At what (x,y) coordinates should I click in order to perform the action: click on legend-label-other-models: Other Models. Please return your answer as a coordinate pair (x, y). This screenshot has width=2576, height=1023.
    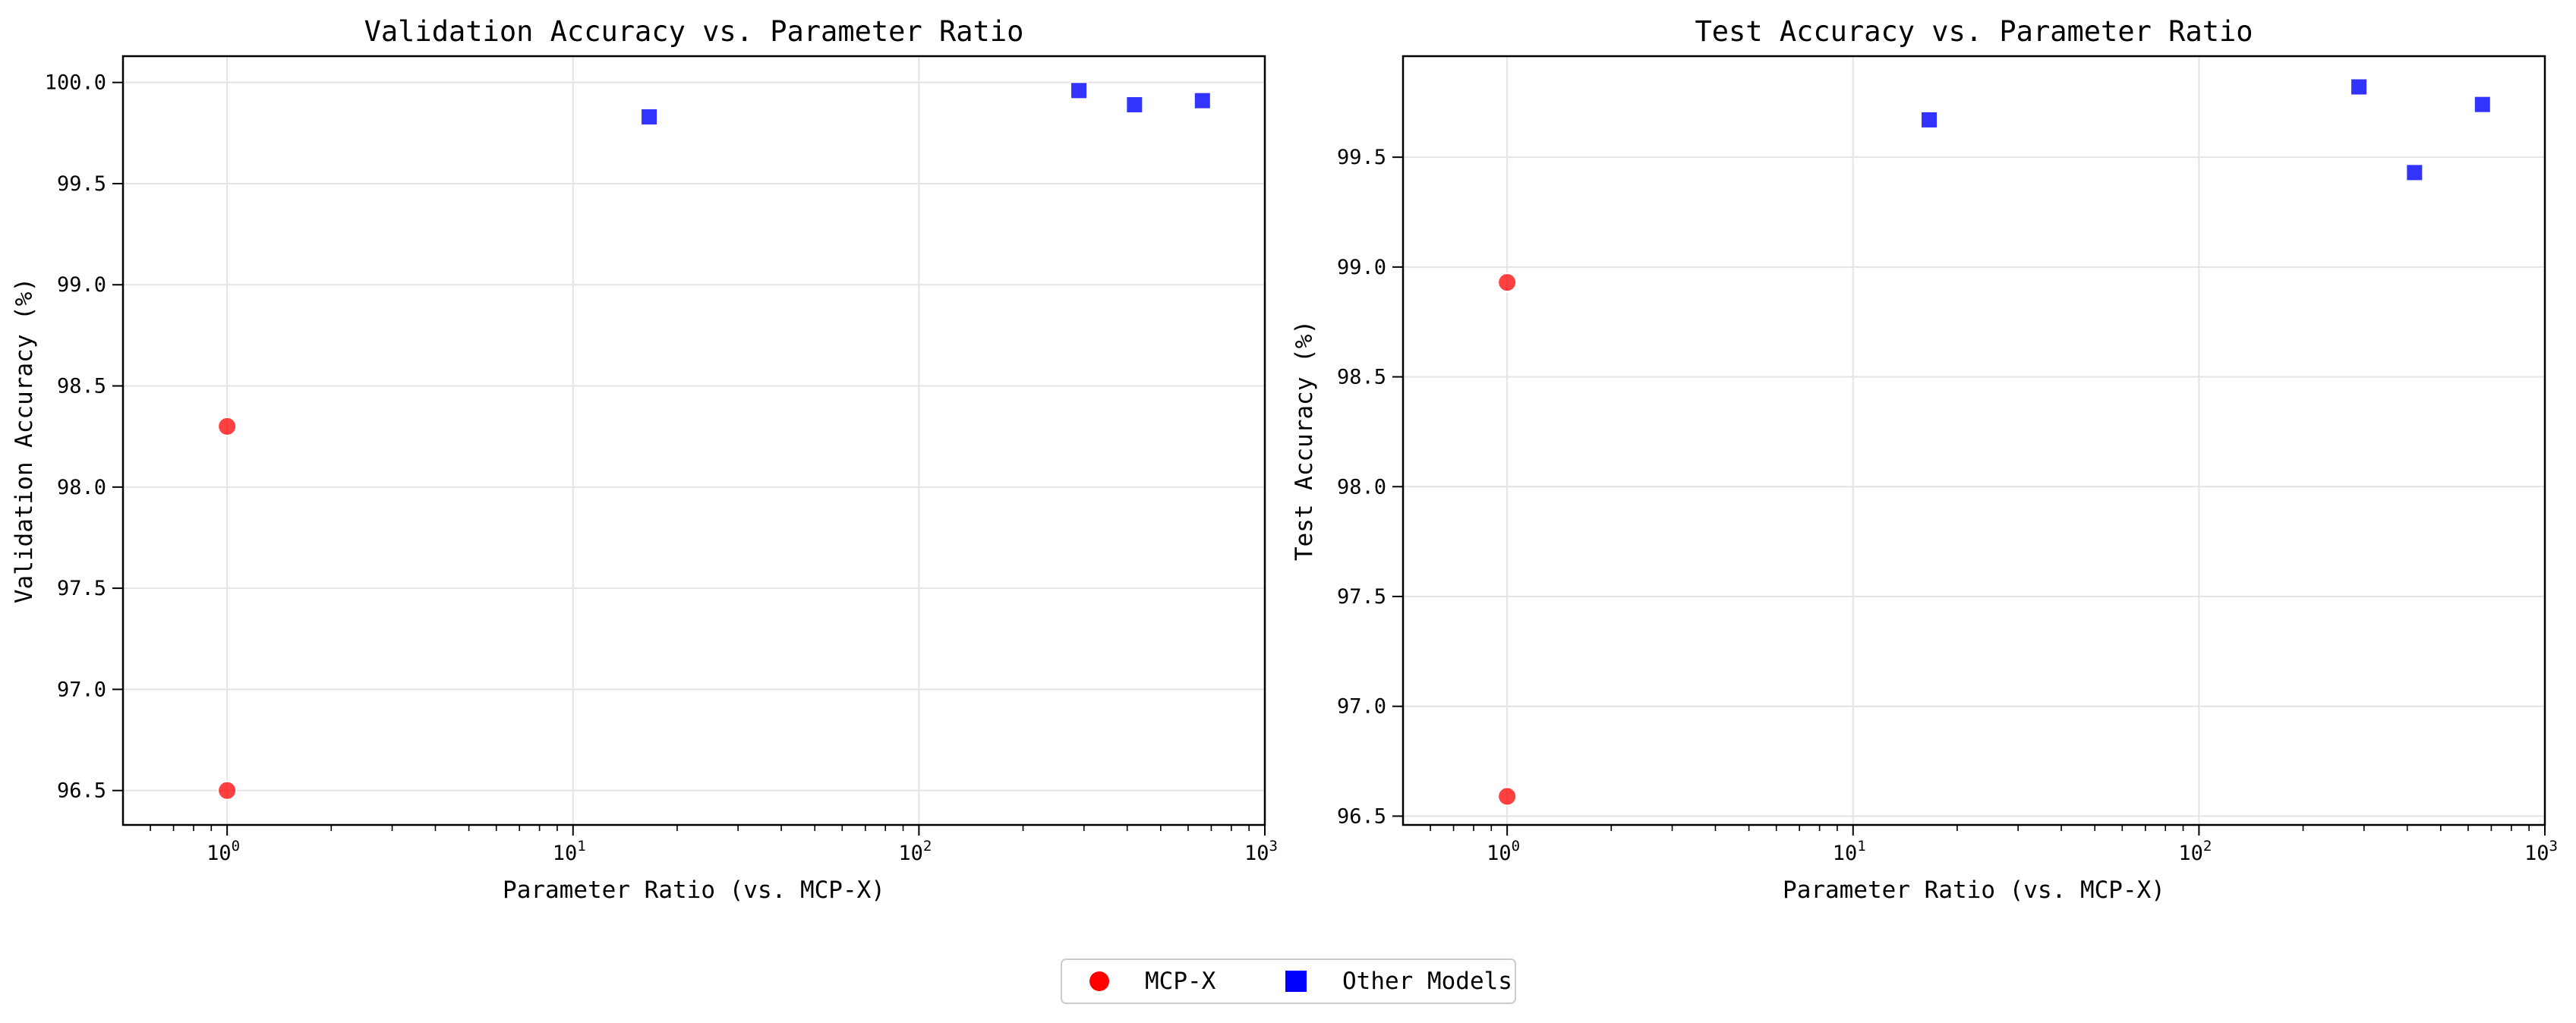
    Looking at the image, I should click on (1427, 981).